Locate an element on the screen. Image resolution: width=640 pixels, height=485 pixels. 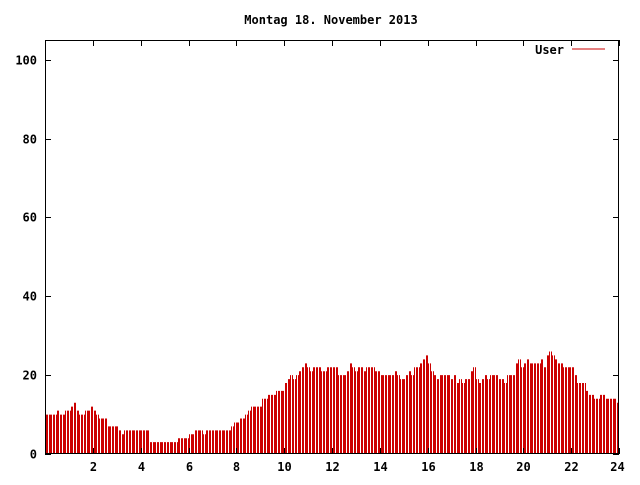
y-tick-label: 80 is located at coordinates (30, 140).